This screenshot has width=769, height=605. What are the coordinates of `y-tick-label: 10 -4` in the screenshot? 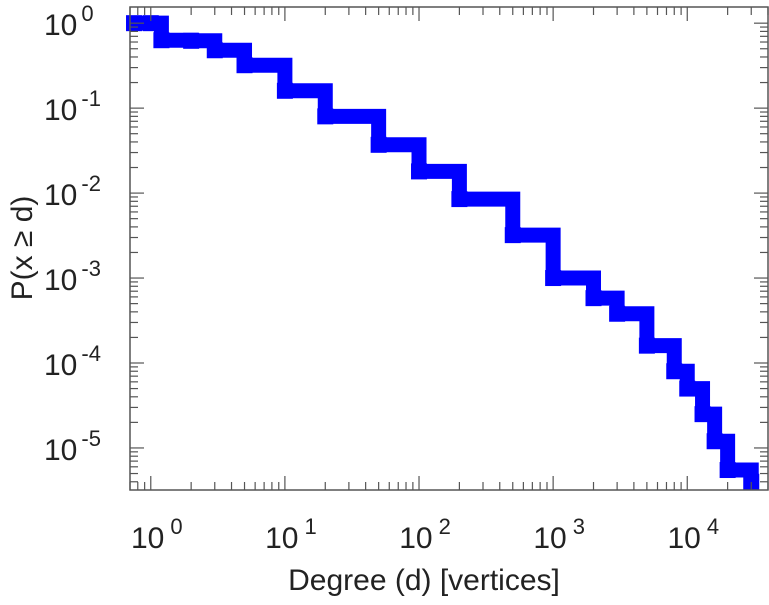 It's located at (72, 361).